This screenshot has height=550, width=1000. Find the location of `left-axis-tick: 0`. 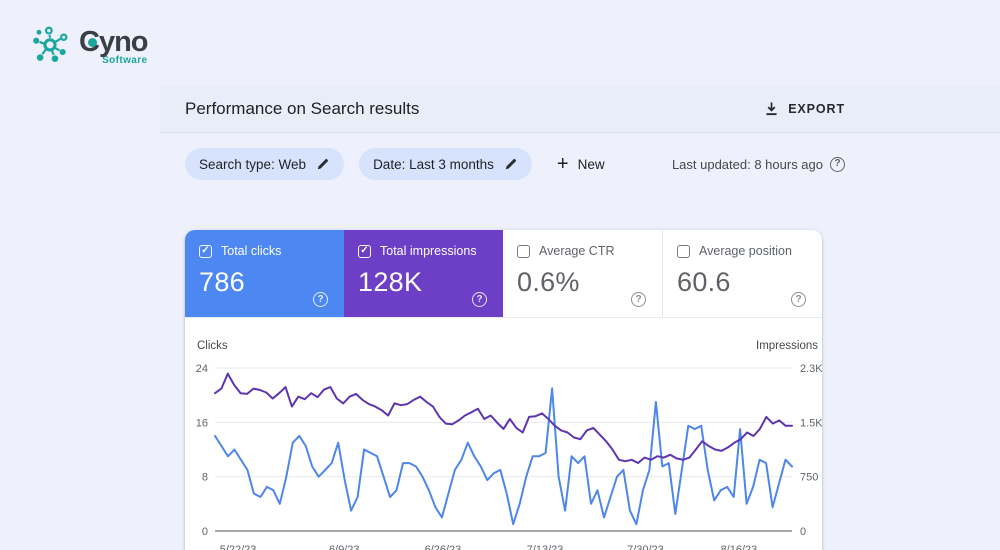

left-axis-tick: 0 is located at coordinates (205, 532).